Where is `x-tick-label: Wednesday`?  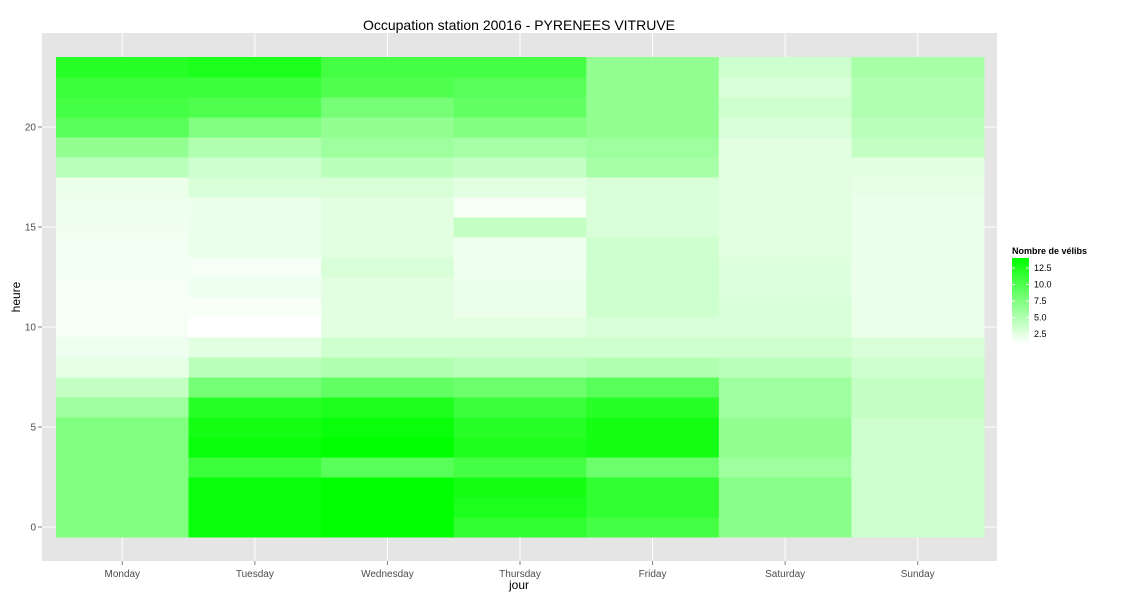 x-tick-label: Wednesday is located at coordinates (387, 574).